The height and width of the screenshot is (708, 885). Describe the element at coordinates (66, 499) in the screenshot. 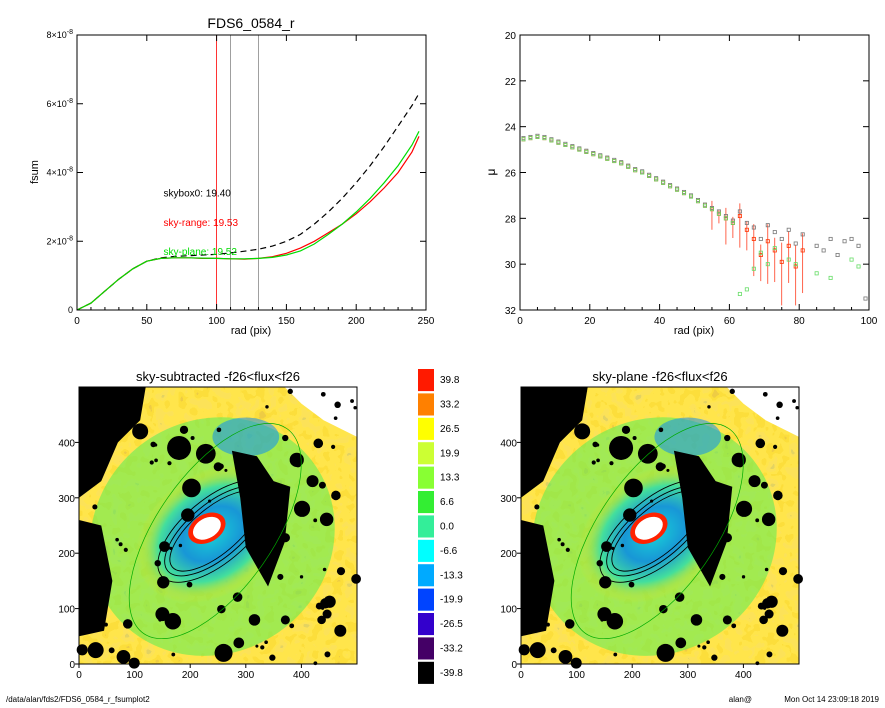

I see `img-sky-subtracted-y-tick-label-3: 300` at that location.